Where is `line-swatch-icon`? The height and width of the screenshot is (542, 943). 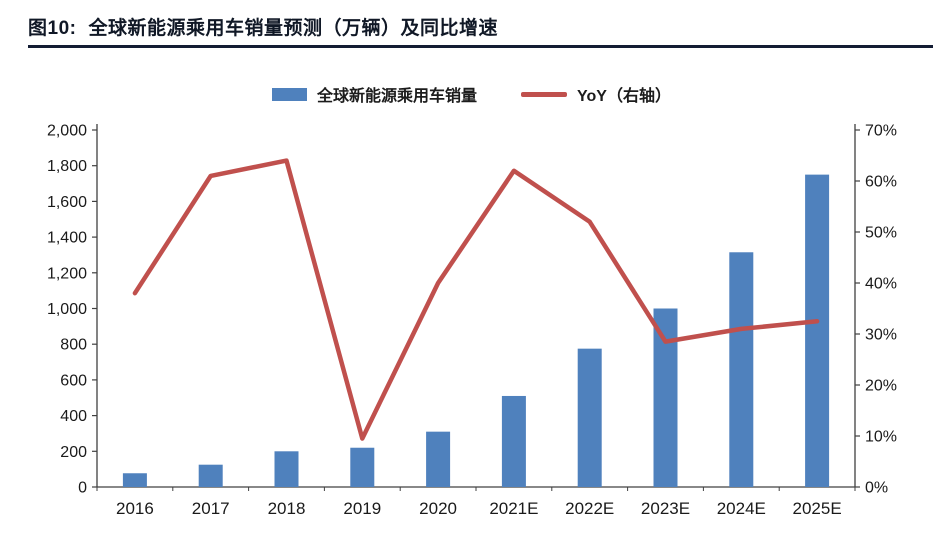 line-swatch-icon is located at coordinates (544, 94).